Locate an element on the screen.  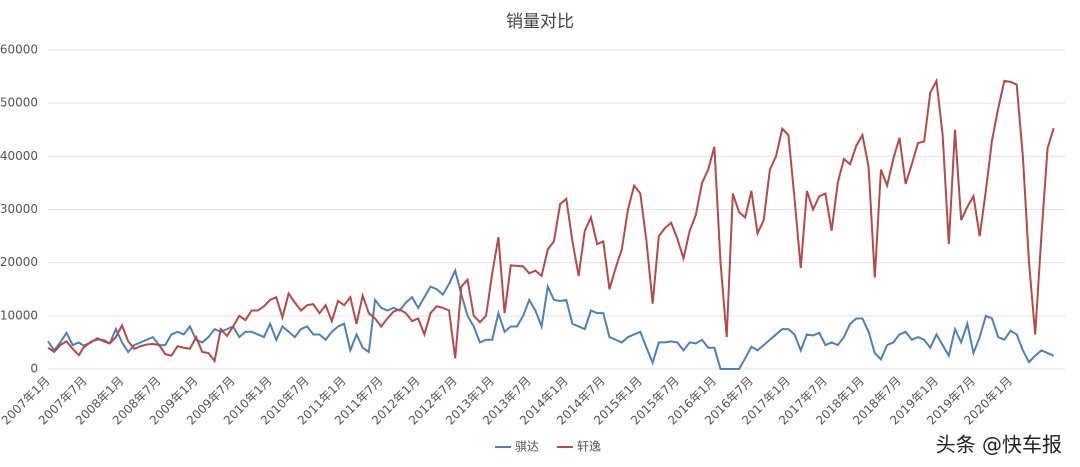
y-tick-label: 0 is located at coordinates (34, 369).